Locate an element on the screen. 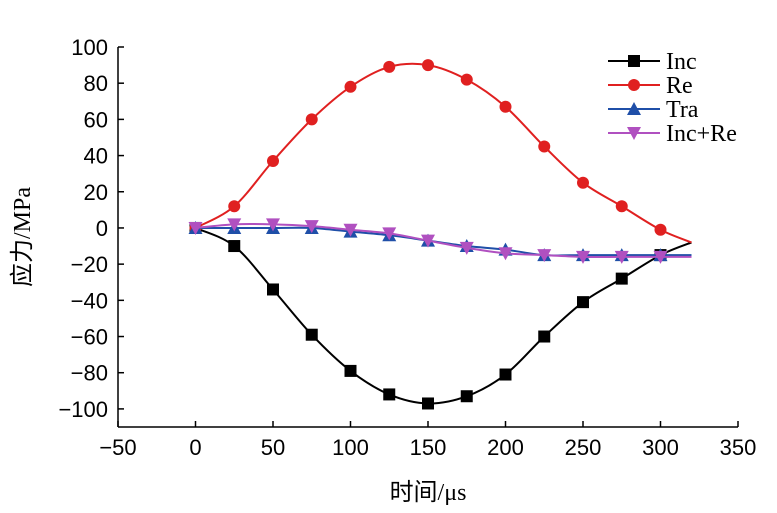 The image size is (777, 513). x-tick-label: 100 is located at coordinates (350, 447).